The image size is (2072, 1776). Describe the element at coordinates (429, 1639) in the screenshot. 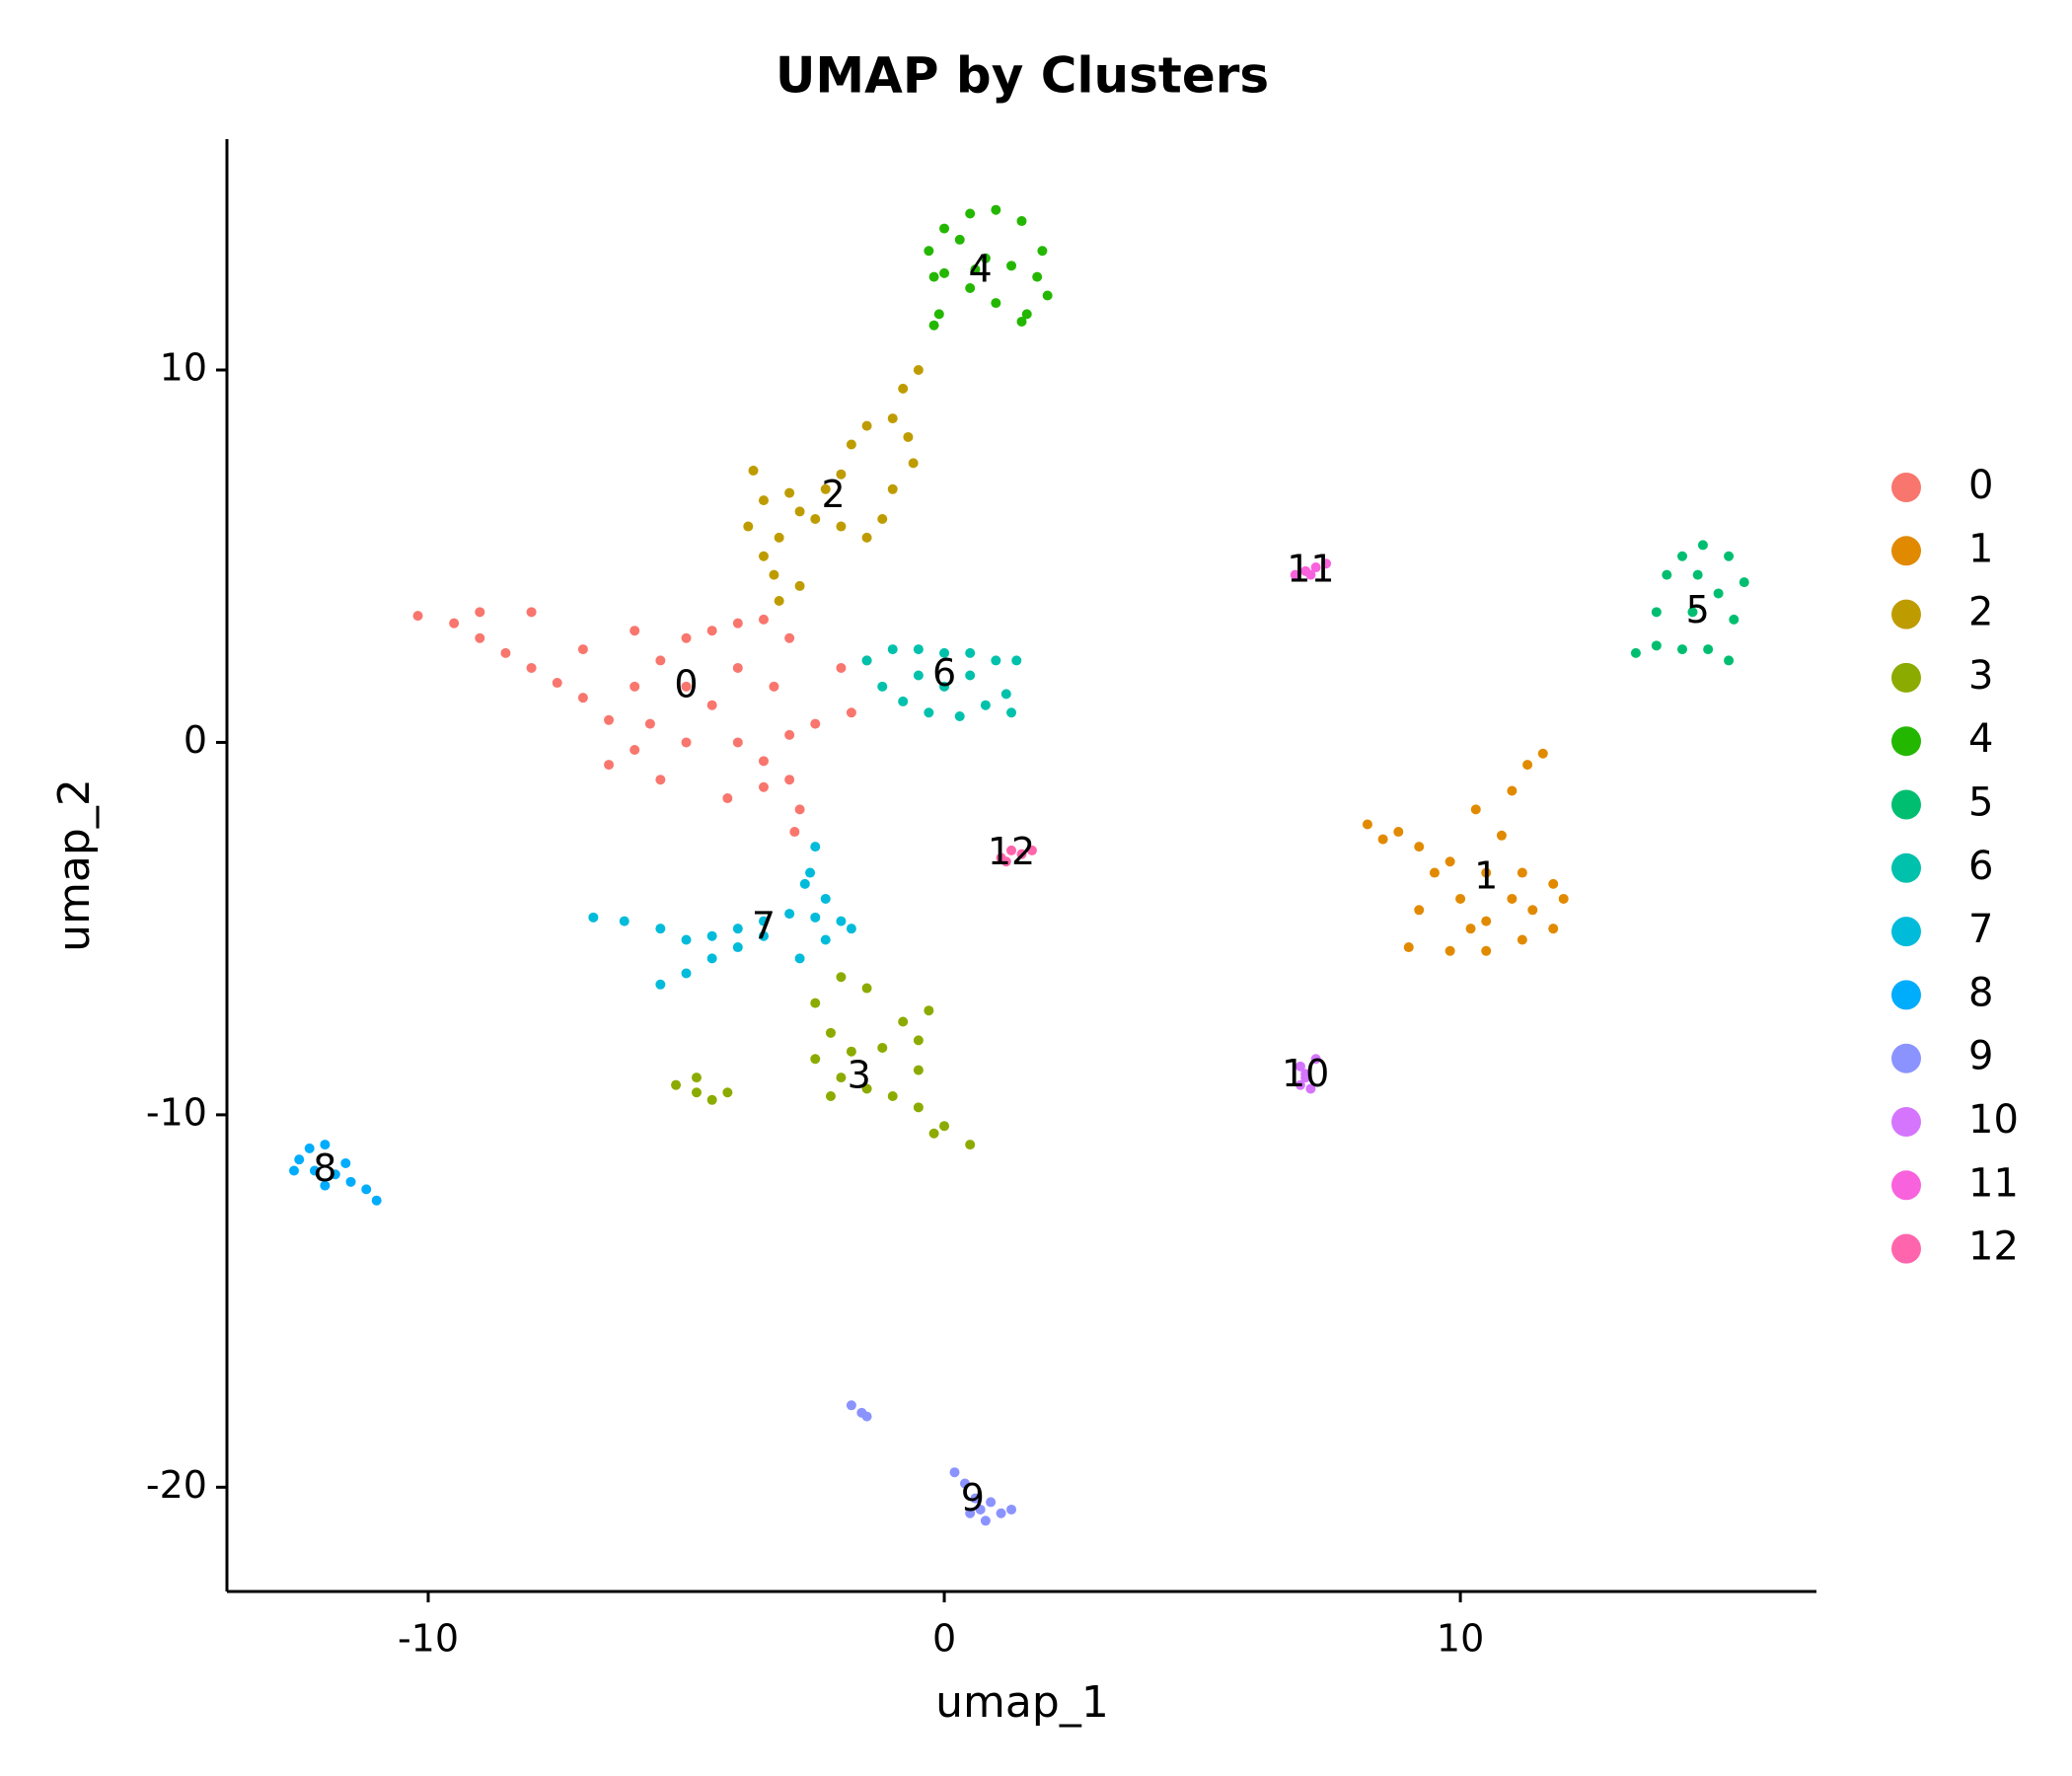

I see `x-tick-label: -10` at that location.